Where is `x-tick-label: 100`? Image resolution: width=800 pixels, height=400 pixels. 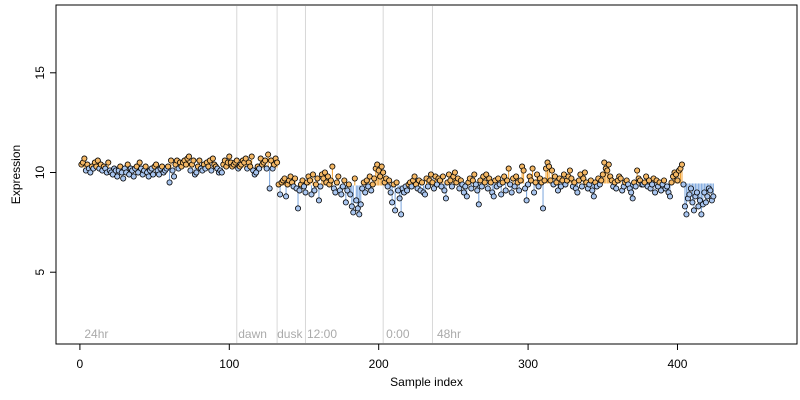
x-tick-label: 100 is located at coordinates (229, 364).